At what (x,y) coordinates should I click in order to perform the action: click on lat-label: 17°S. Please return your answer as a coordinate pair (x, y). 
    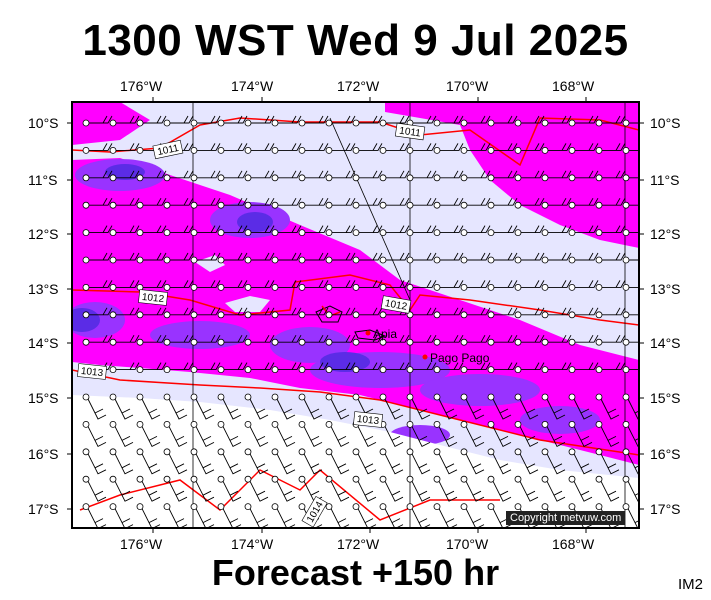
    Looking at the image, I should click on (43, 509).